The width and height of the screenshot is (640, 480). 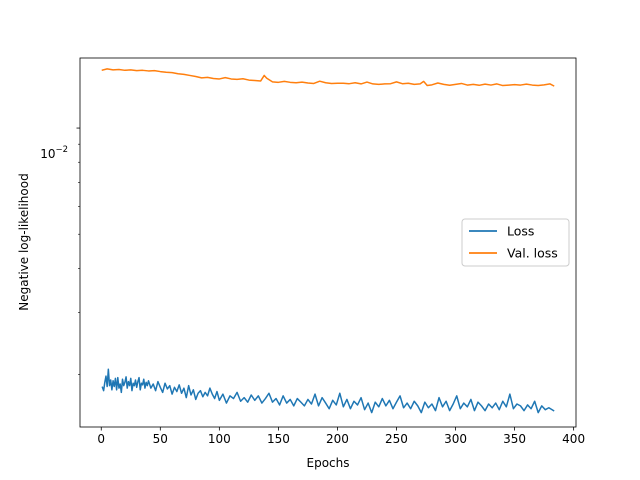 I want to click on y-tick-label-exponent: −2, so click(x=61, y=150).